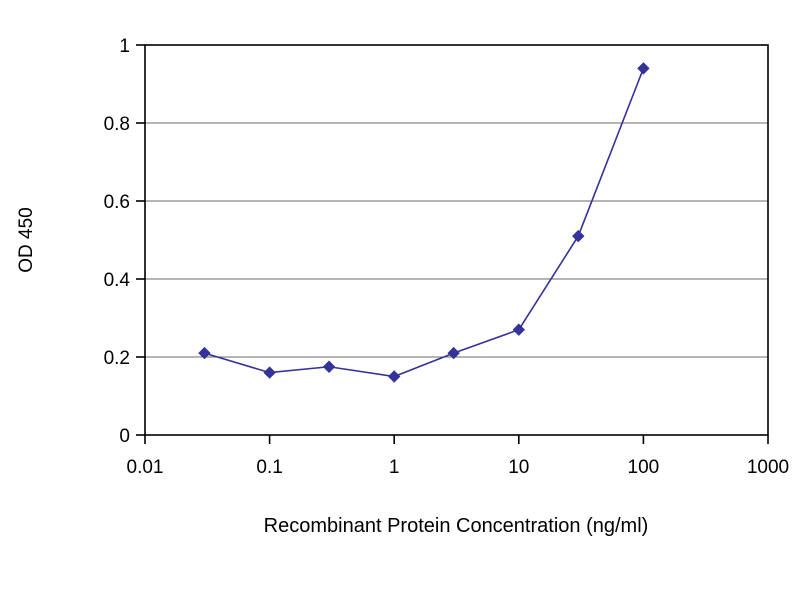 Image resolution: width=800 pixels, height=600 pixels. Describe the element at coordinates (394, 467) in the screenshot. I see `x-tick-label: 1` at that location.